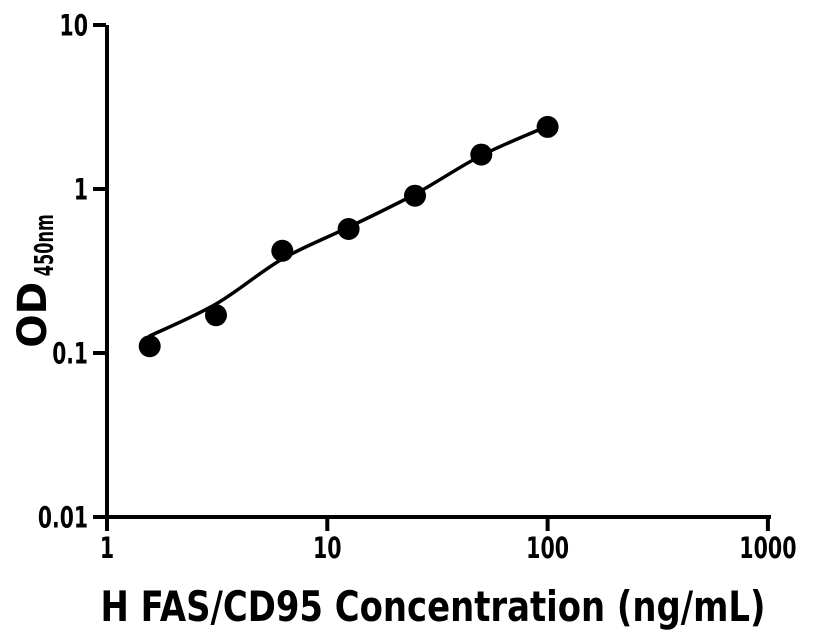 This screenshot has height=640, width=816. I want to click on x-tick-label-1: 1, so click(107, 548).